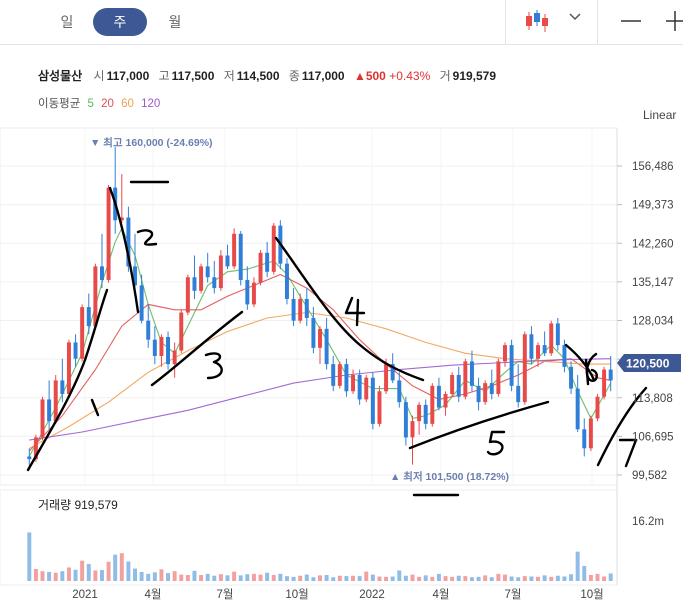 This screenshot has height=606, width=683. Describe the element at coordinates (229, 76) in the screenshot. I see `low-label: 저` at that location.